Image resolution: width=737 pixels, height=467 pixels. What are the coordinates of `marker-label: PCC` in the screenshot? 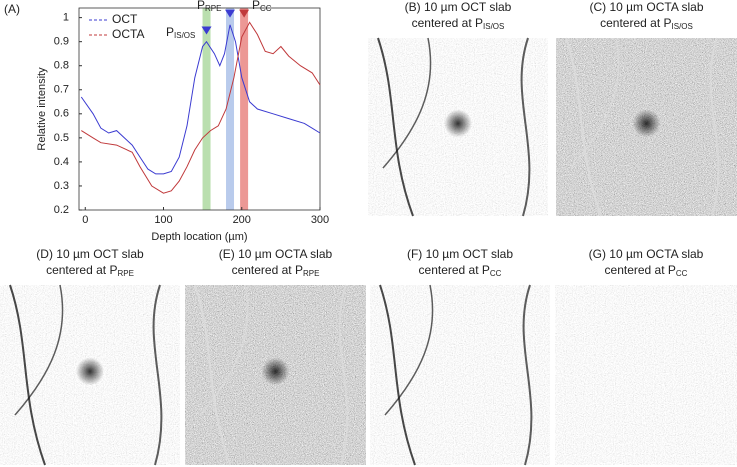 It's located at (262, 6).